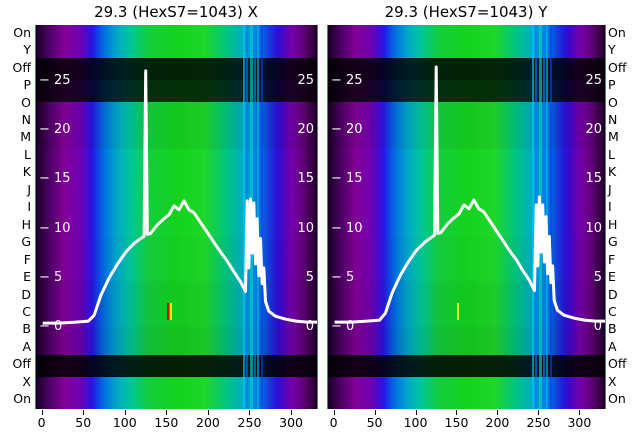 This screenshot has width=640, height=440. What do you see at coordinates (55, 129) in the screenshot?
I see `inner-y-tick-label: − 20` at bounding box center [55, 129].